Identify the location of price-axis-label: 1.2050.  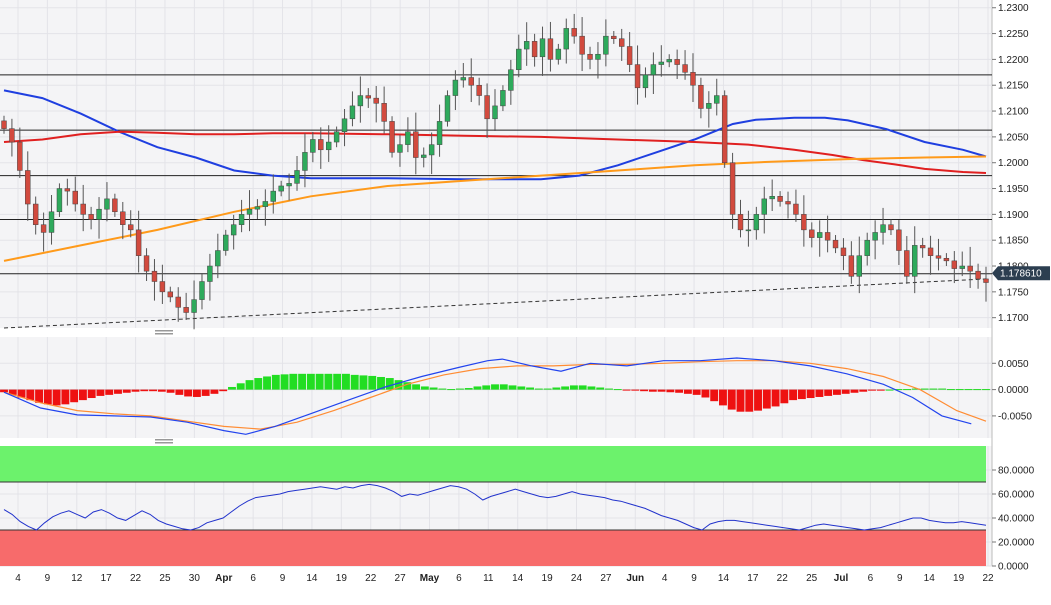
(1013, 137).